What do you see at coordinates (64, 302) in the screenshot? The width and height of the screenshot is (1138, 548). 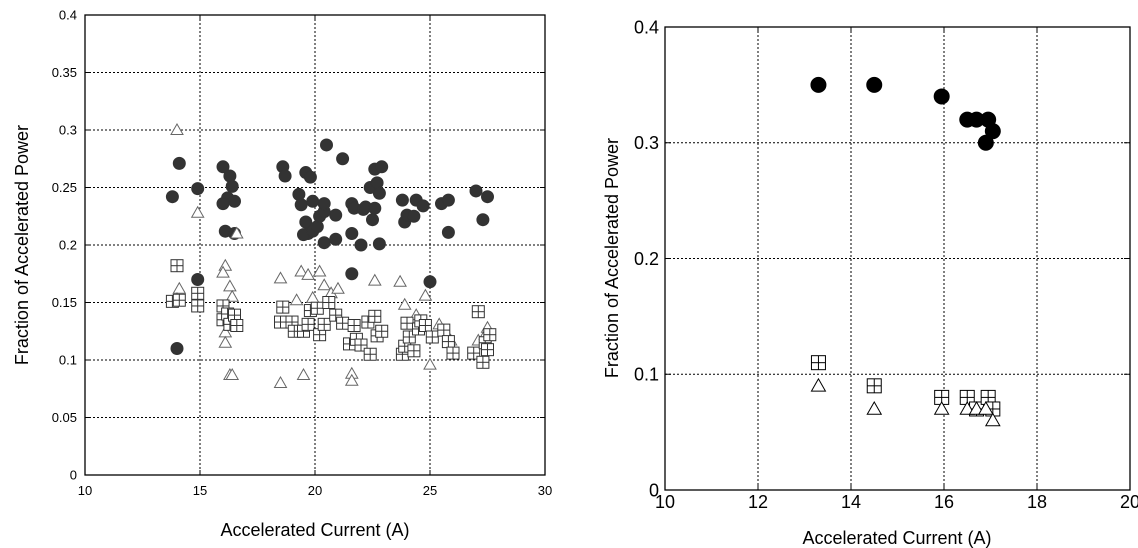 I see `y-tick-label: 0.15` at bounding box center [64, 302].